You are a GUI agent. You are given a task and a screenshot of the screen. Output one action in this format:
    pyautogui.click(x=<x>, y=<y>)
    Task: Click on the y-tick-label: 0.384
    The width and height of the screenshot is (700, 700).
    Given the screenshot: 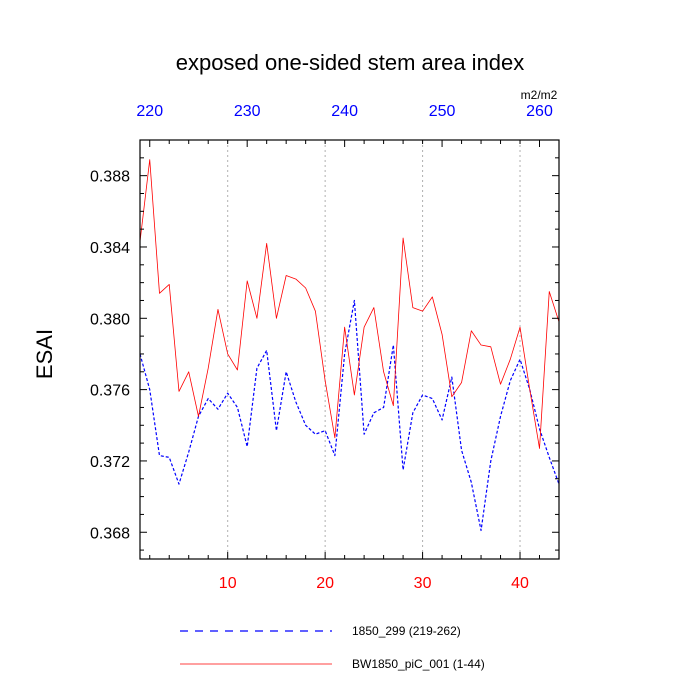 What is the action you would take?
    pyautogui.click(x=110, y=248)
    